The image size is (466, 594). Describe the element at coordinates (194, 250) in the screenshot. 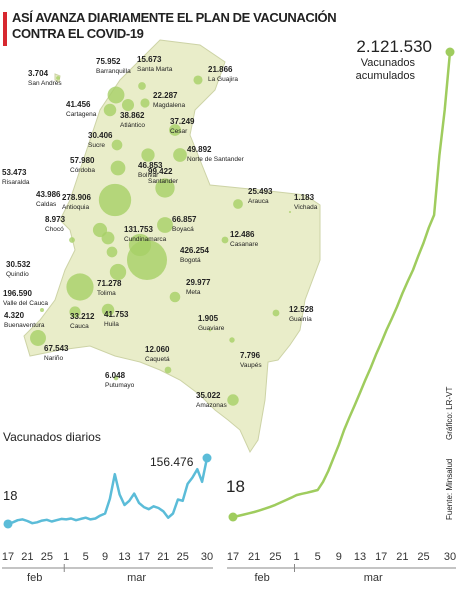

I see `bubble-value: 426.254` at that location.